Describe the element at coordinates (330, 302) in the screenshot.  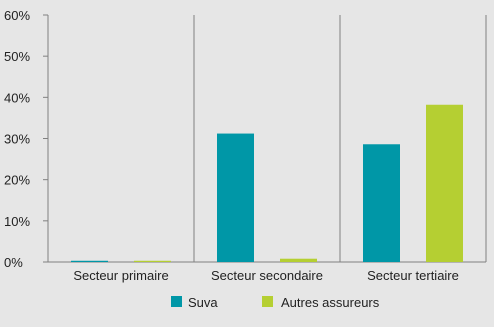
I see `legend-label: Autres assureurs` at that location.